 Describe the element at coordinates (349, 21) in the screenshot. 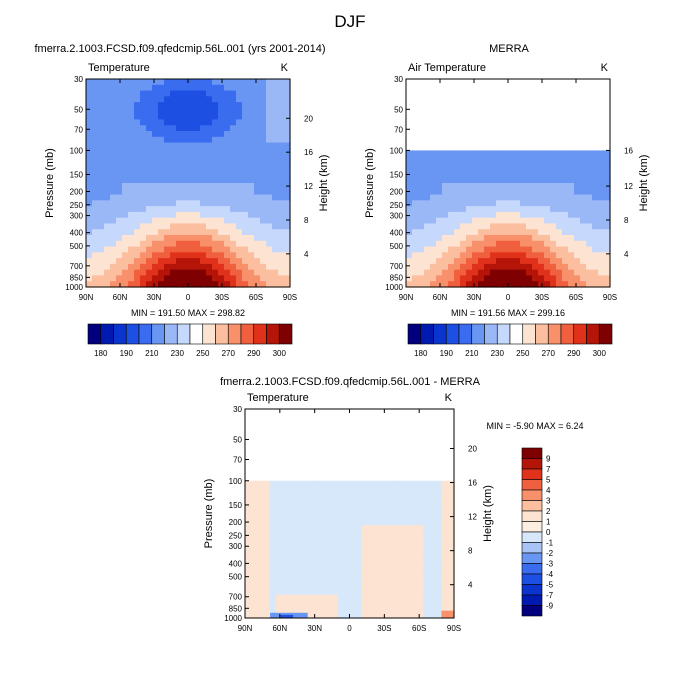

I see `figure-title: DJF` at that location.